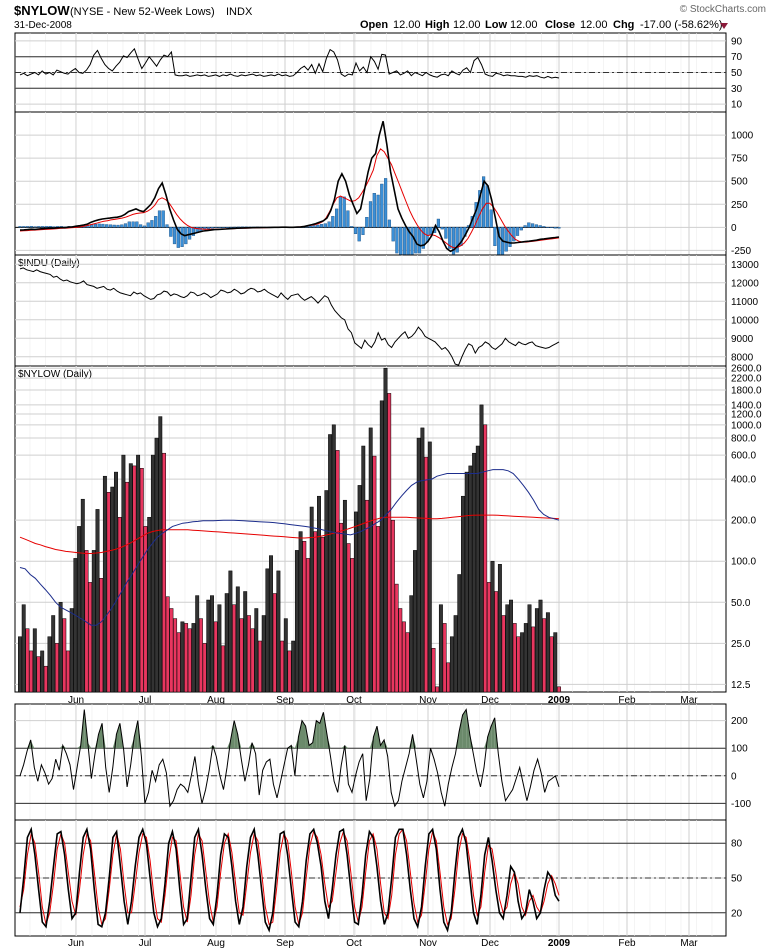 The height and width of the screenshot is (948, 780). Describe the element at coordinates (145, 943) in the screenshot. I see `x-tick-label: Jul` at that location.